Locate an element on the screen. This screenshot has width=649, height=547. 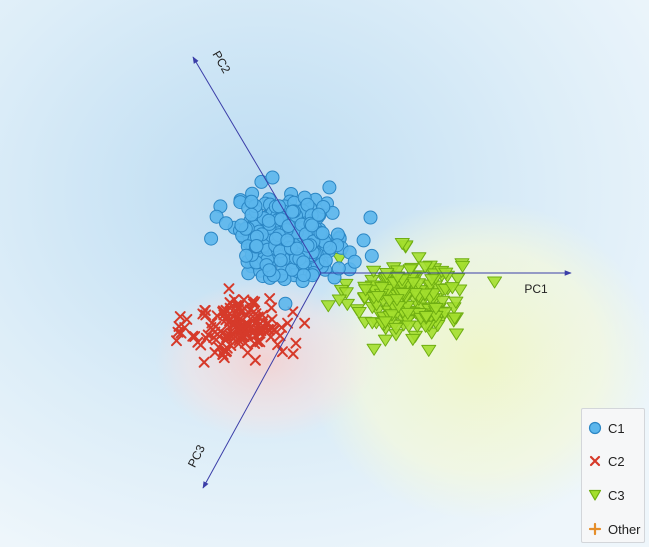
axis-pc3 is located at coordinates (262, 380).